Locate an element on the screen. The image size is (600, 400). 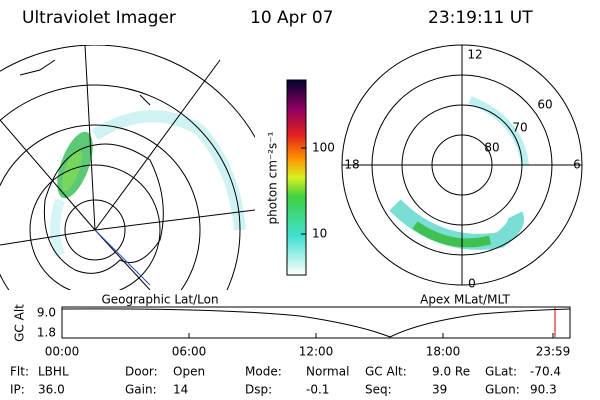
colorbar-tick-label: 100 is located at coordinates (323, 148).